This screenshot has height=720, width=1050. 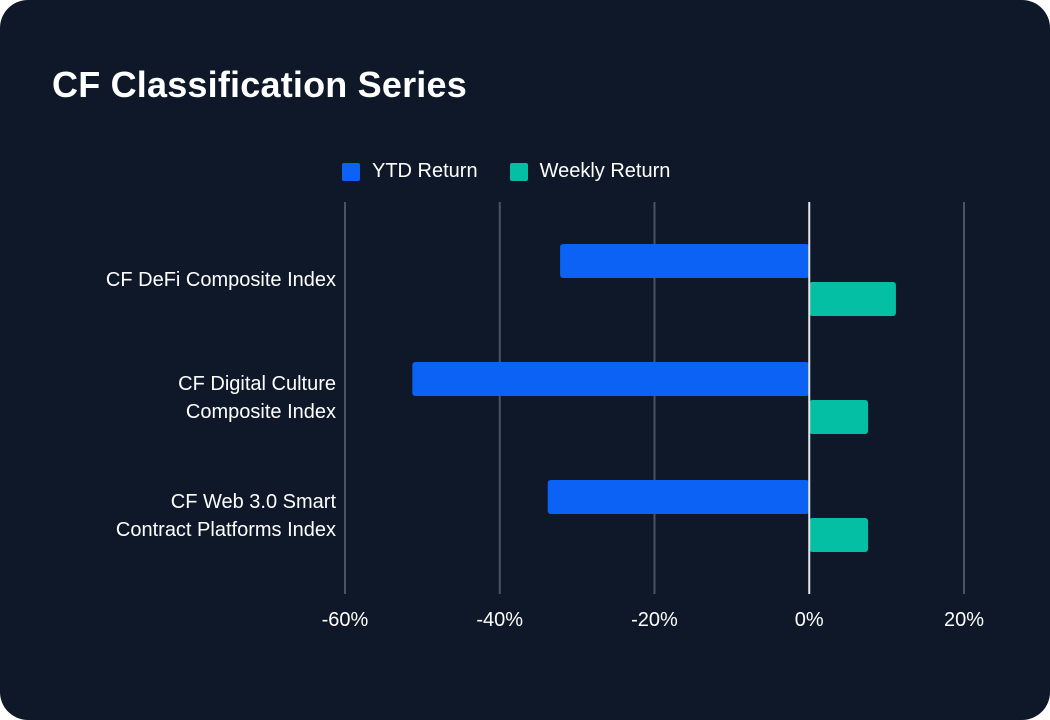 What do you see at coordinates (178, 516) in the screenshot?
I see `category-label: CF Web 3.0 Smart Contract Platforms Index` at bounding box center [178, 516].